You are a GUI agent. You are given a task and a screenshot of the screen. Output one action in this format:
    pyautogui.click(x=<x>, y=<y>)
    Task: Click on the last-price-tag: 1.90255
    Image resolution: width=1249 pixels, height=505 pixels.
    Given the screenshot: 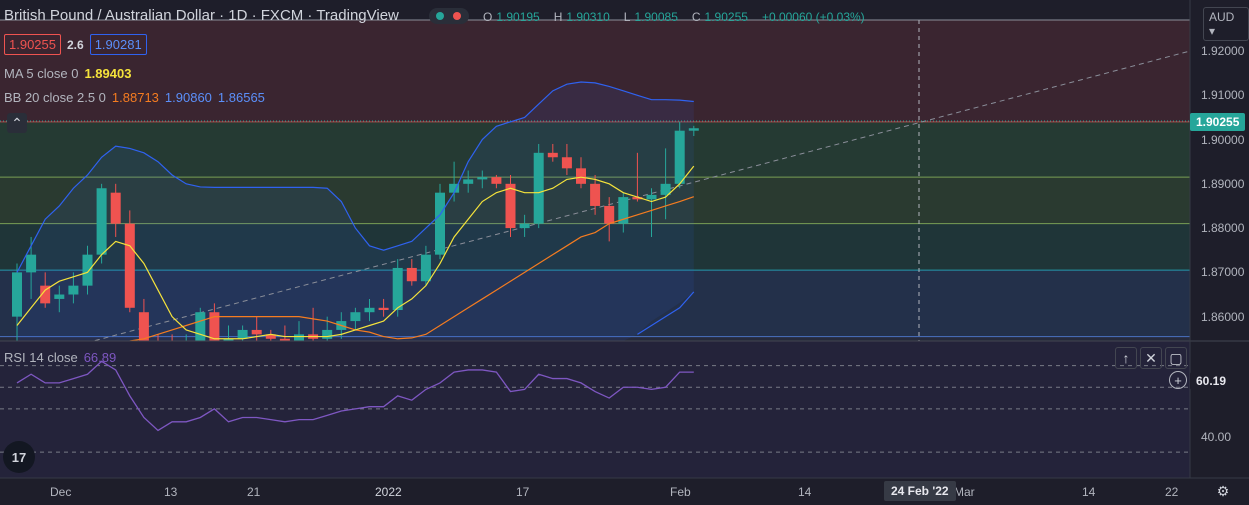 What is the action you would take?
    pyautogui.click(x=1218, y=122)
    